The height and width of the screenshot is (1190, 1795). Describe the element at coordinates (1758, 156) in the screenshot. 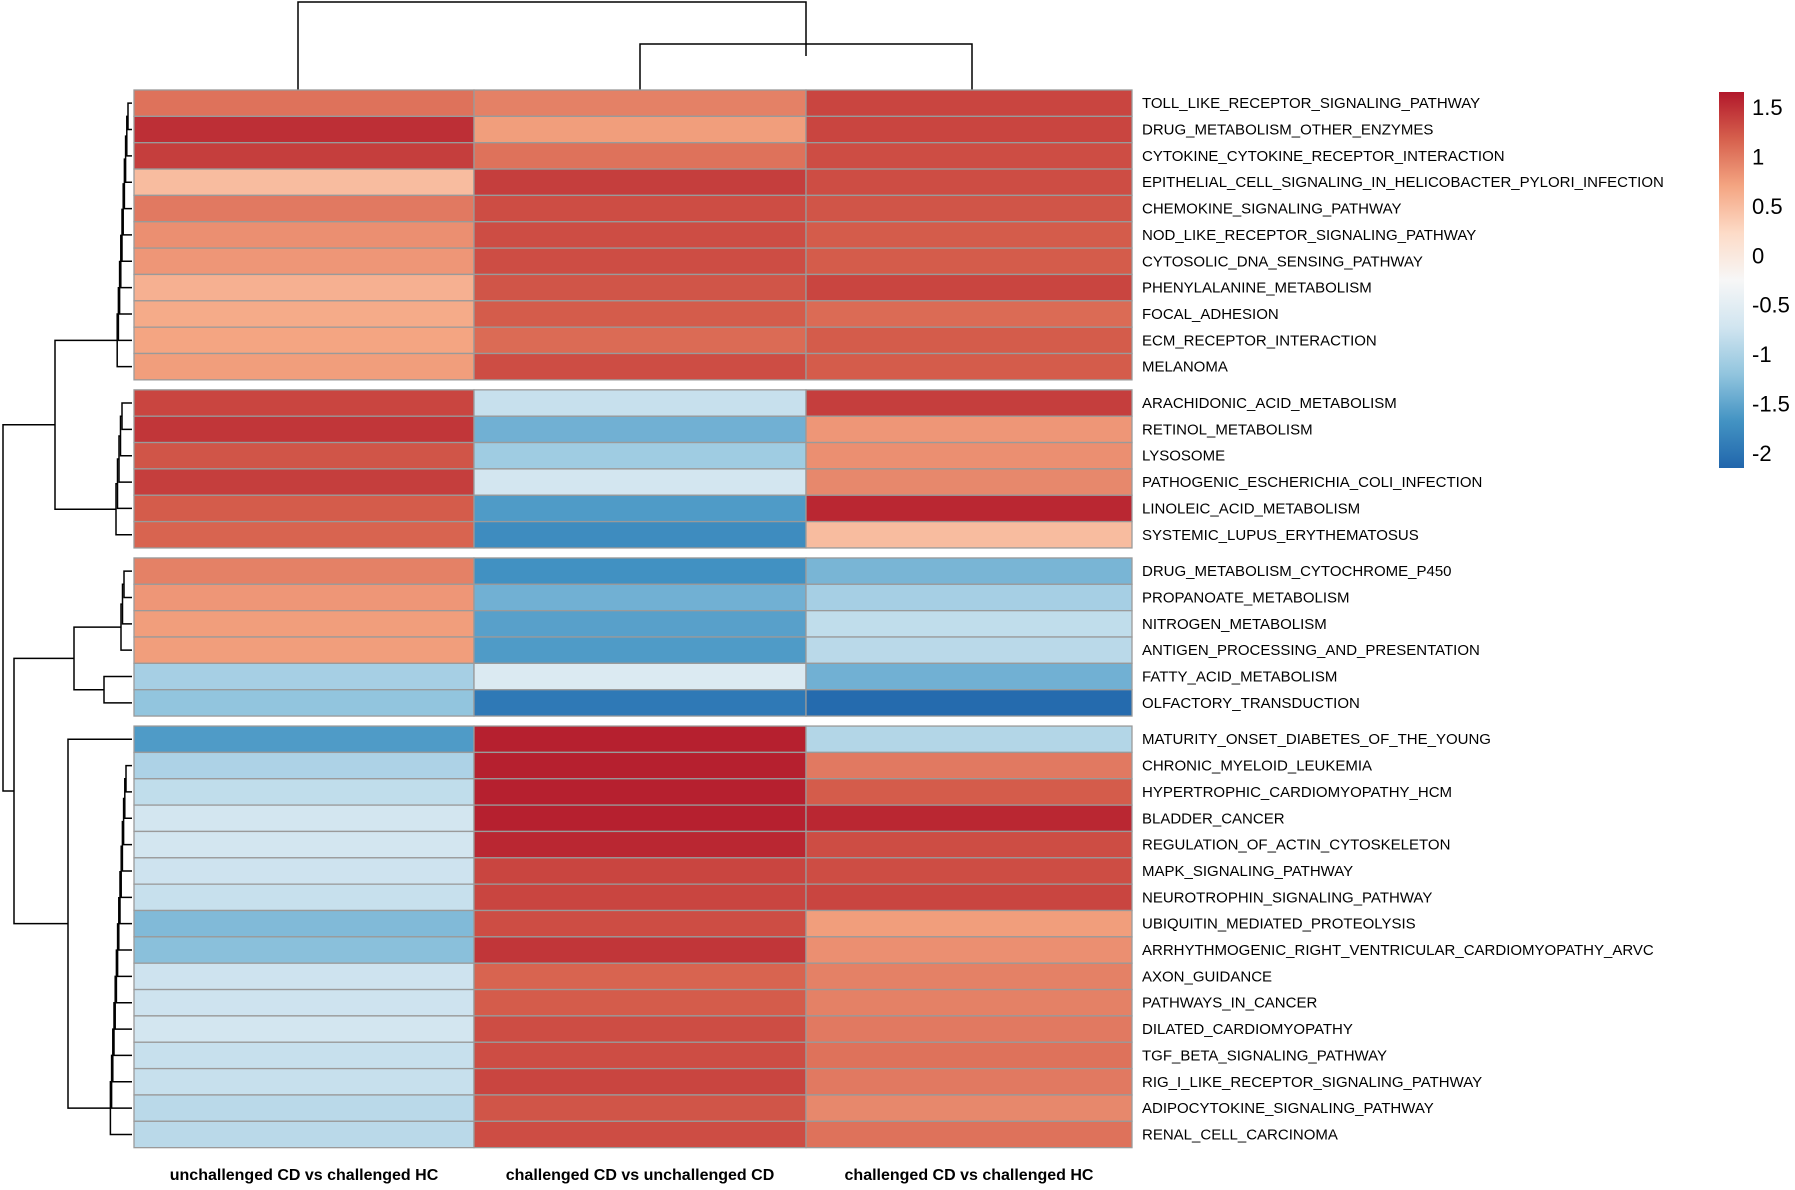

I see `legend-tick-label: 1` at that location.